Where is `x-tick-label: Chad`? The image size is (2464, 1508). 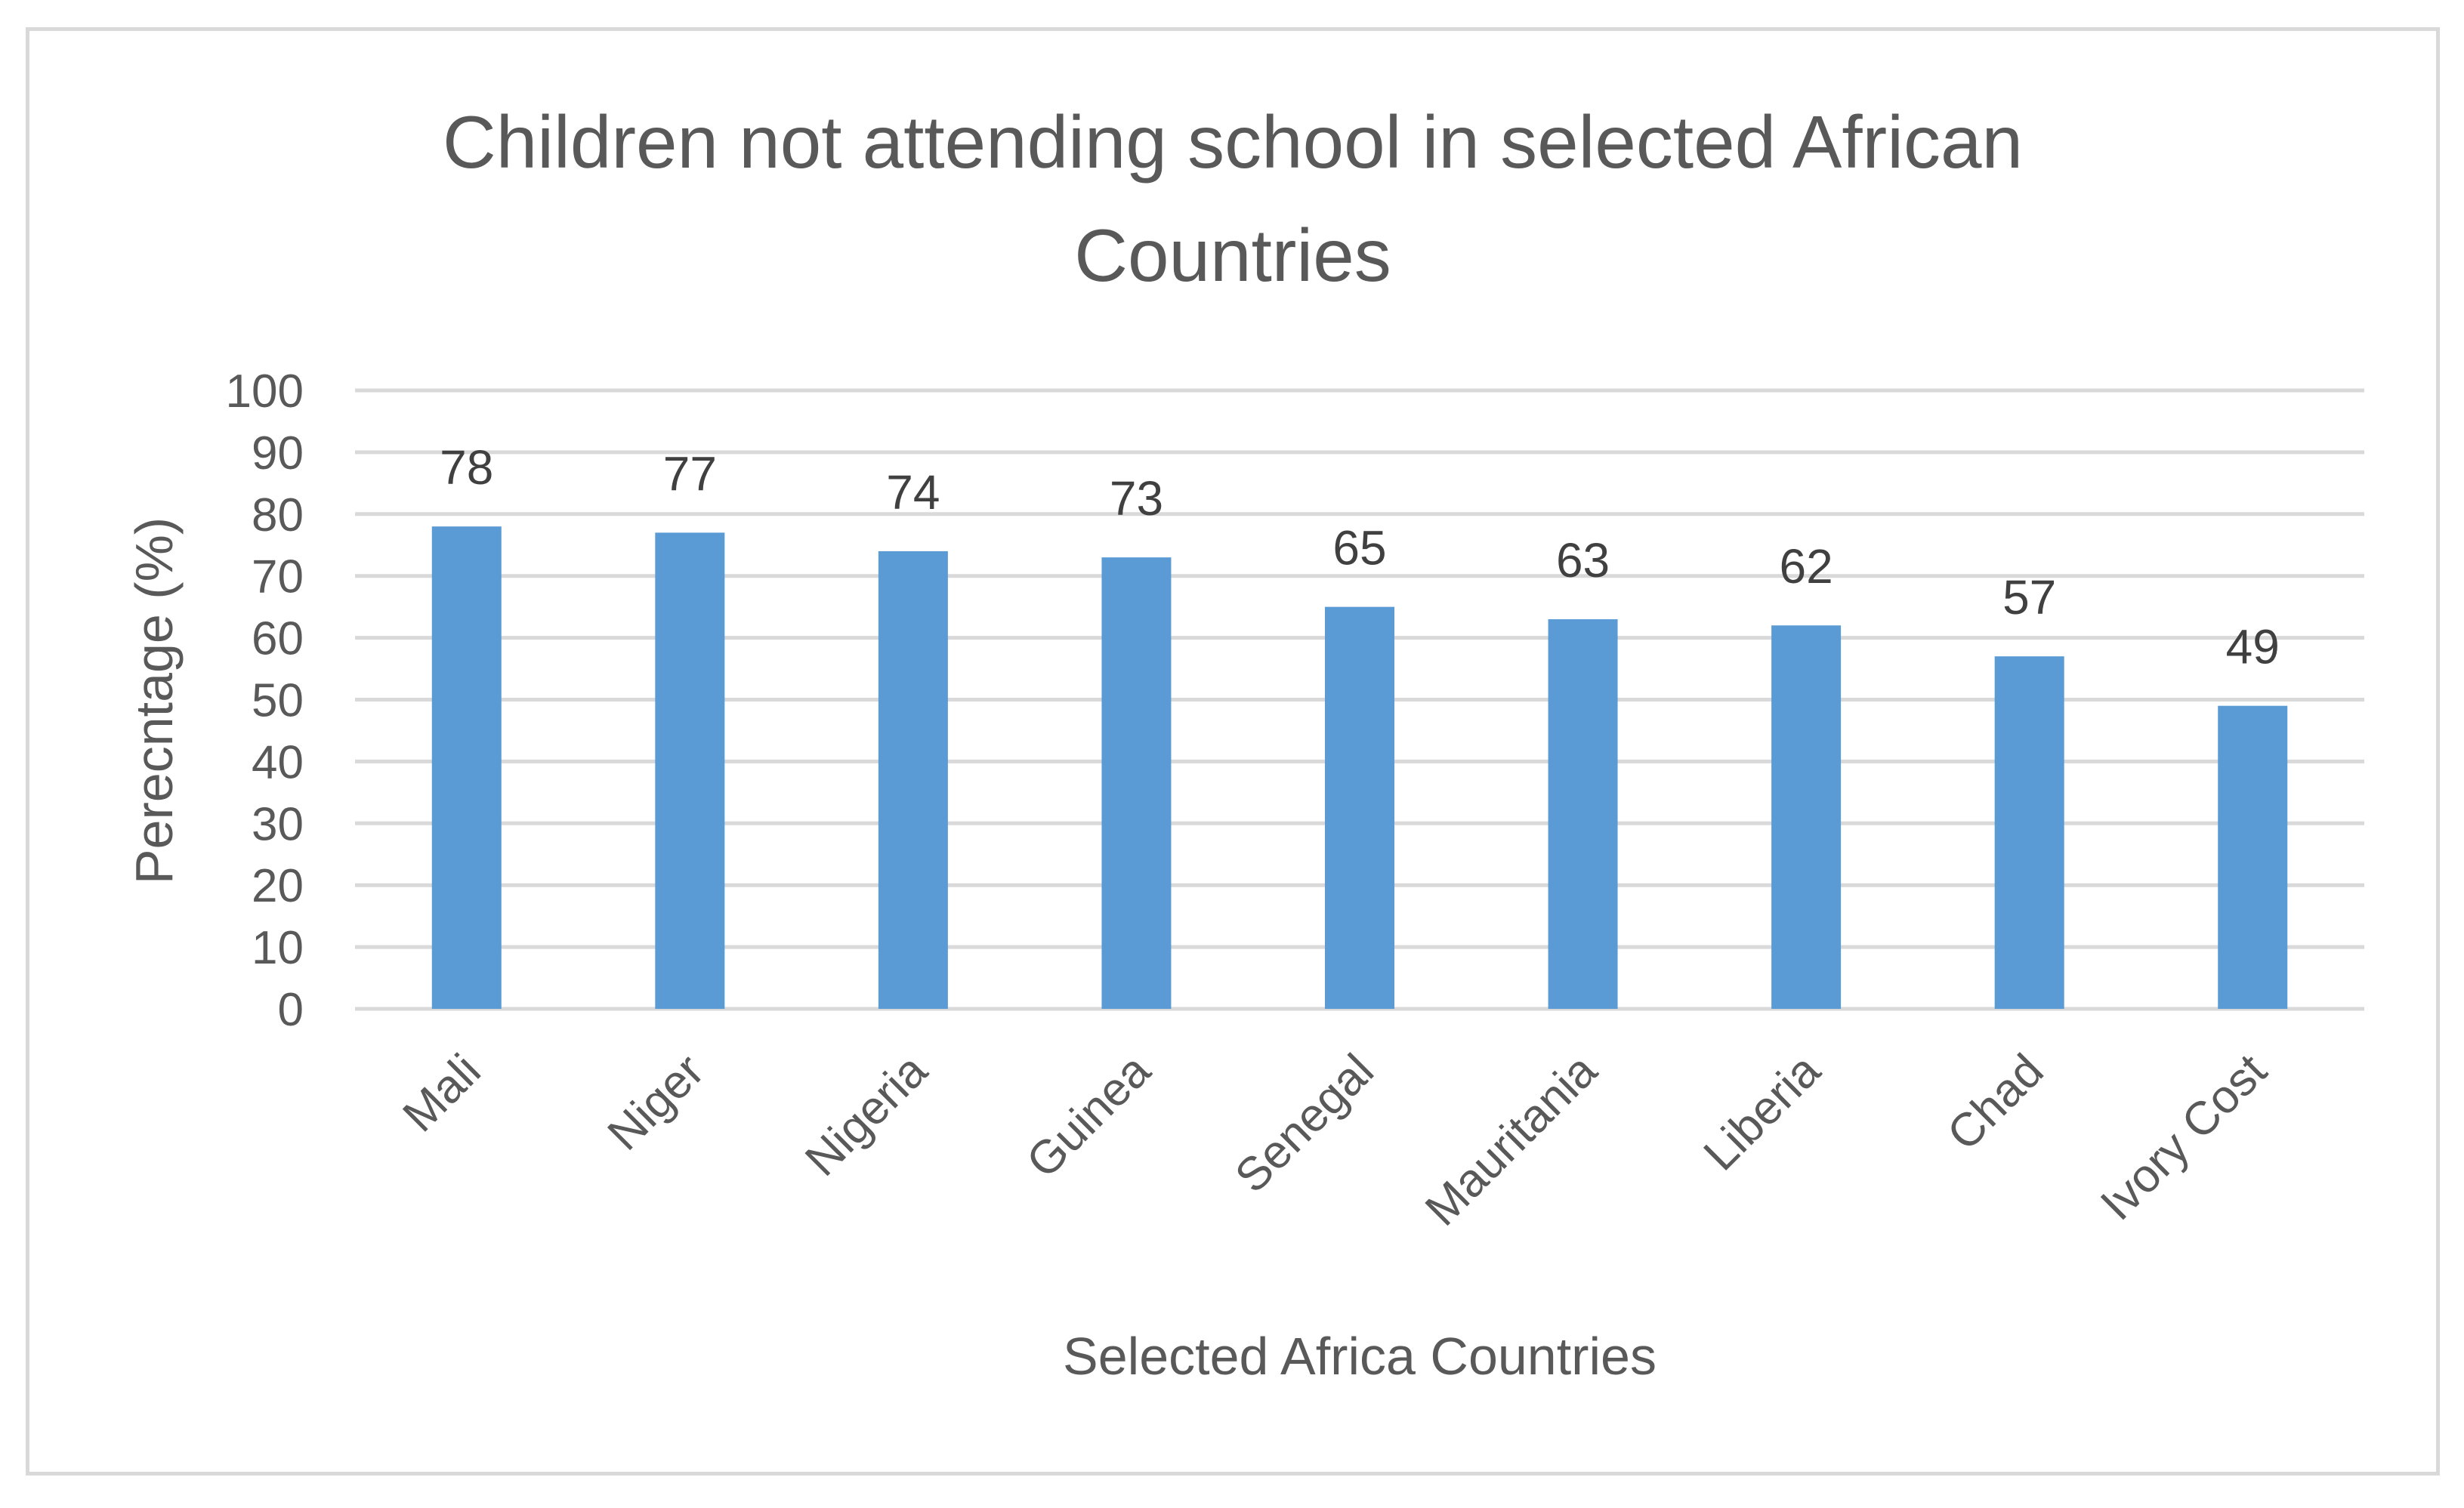 x-tick-label: Chad is located at coordinates (1996, 1102).